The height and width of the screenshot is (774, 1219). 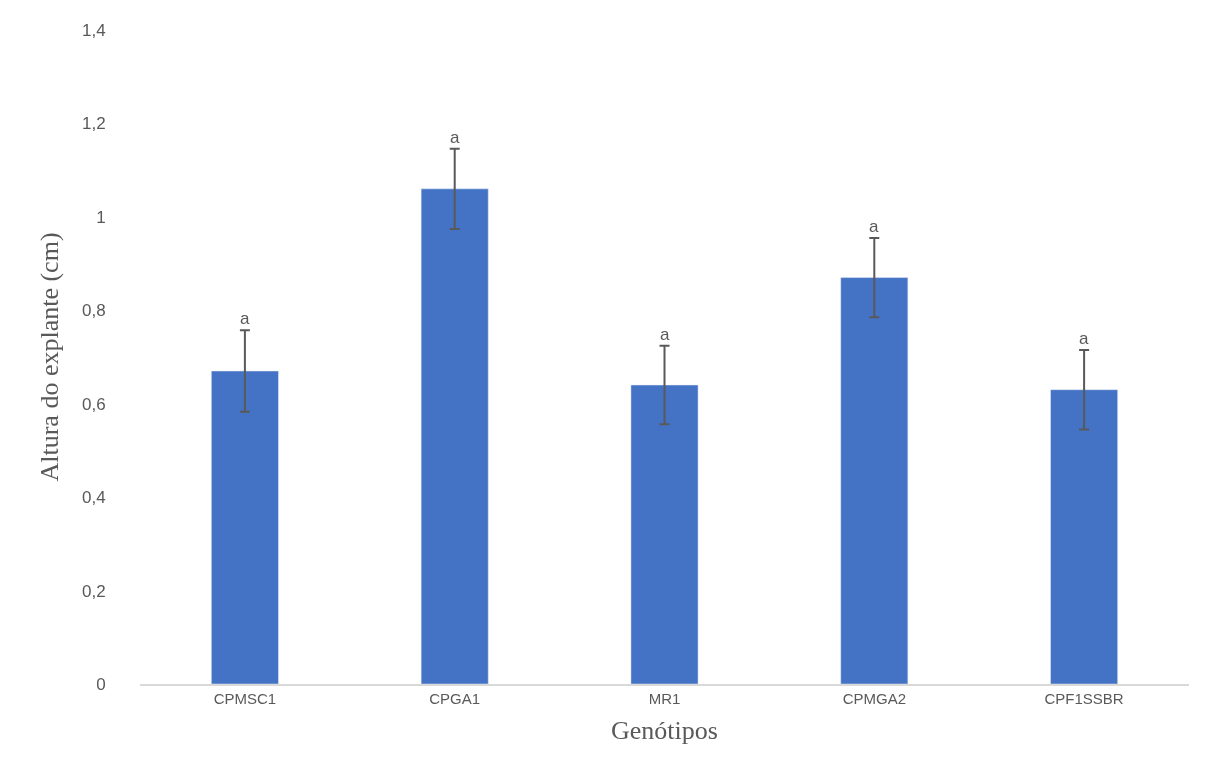 What do you see at coordinates (93, 311) in the screenshot?
I see `y-tick-label: 0,8` at bounding box center [93, 311].